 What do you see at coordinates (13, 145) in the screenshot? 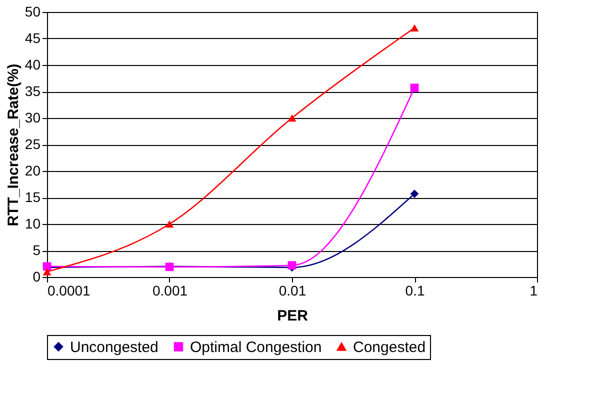
I see `y-axis-title: RTT_Increase_Rate(%)` at bounding box center [13, 145].